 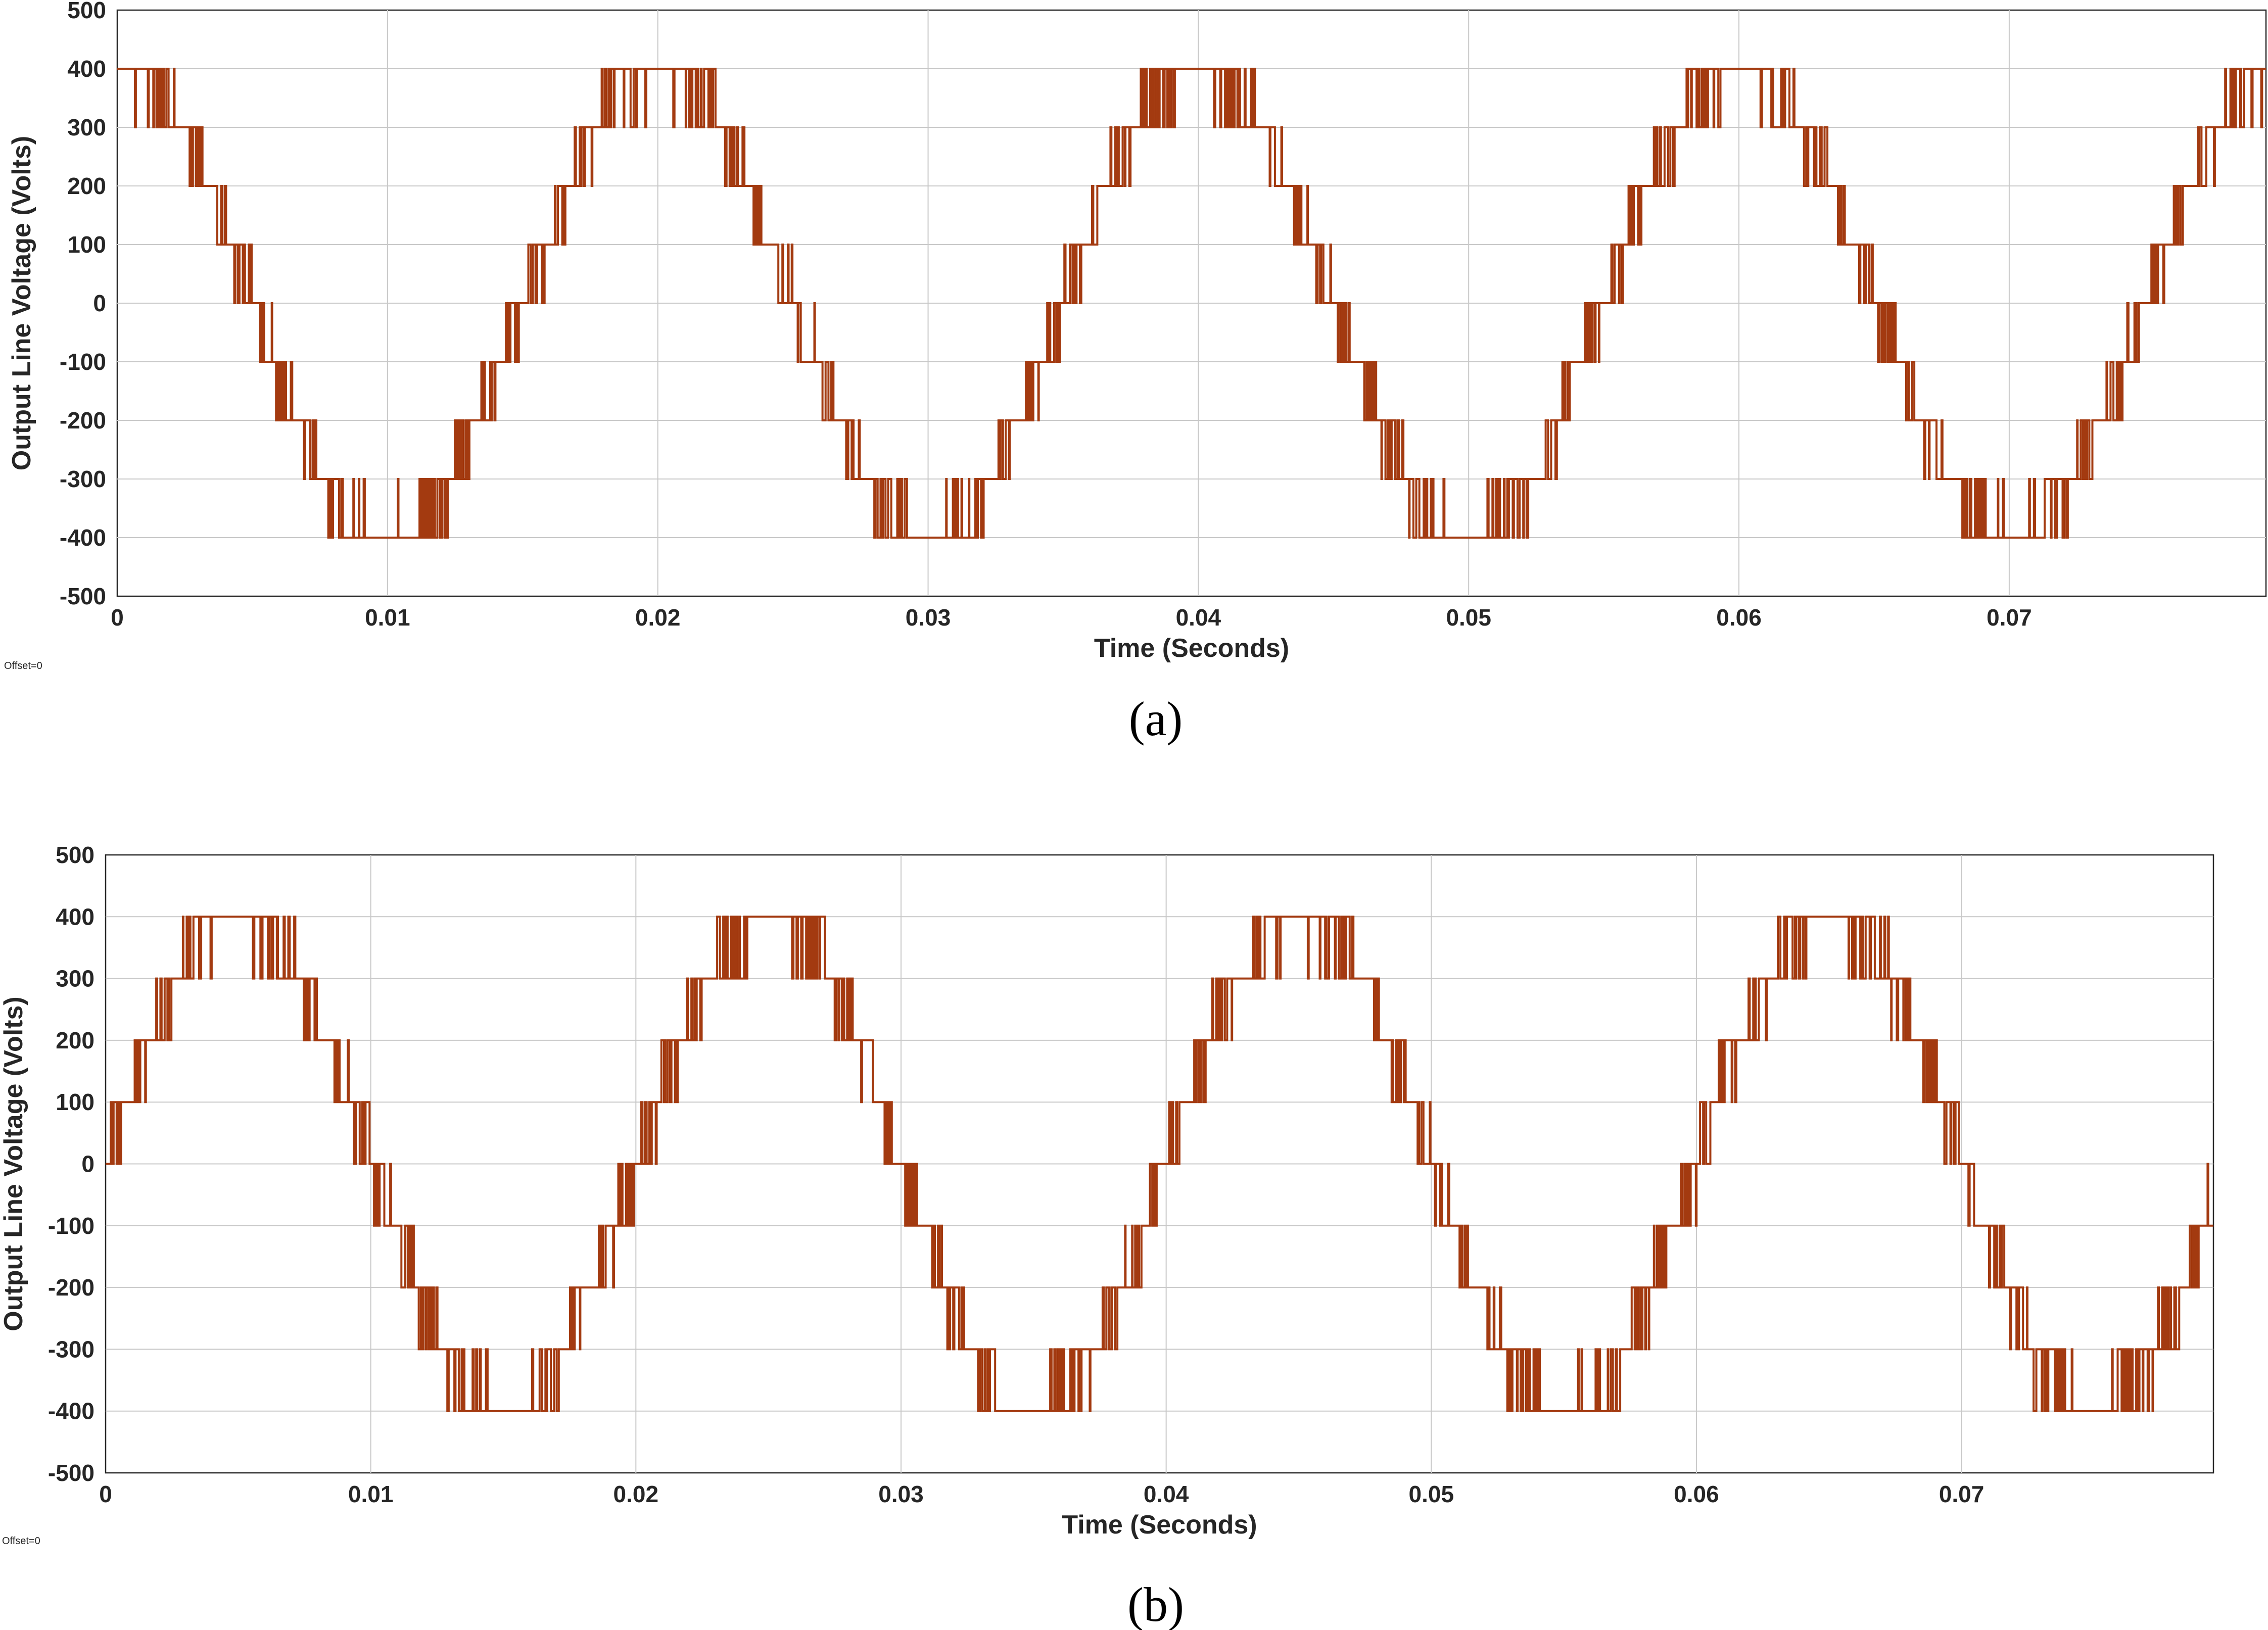 What do you see at coordinates (1156, 719) in the screenshot?
I see `figure-caption: (a)` at bounding box center [1156, 719].